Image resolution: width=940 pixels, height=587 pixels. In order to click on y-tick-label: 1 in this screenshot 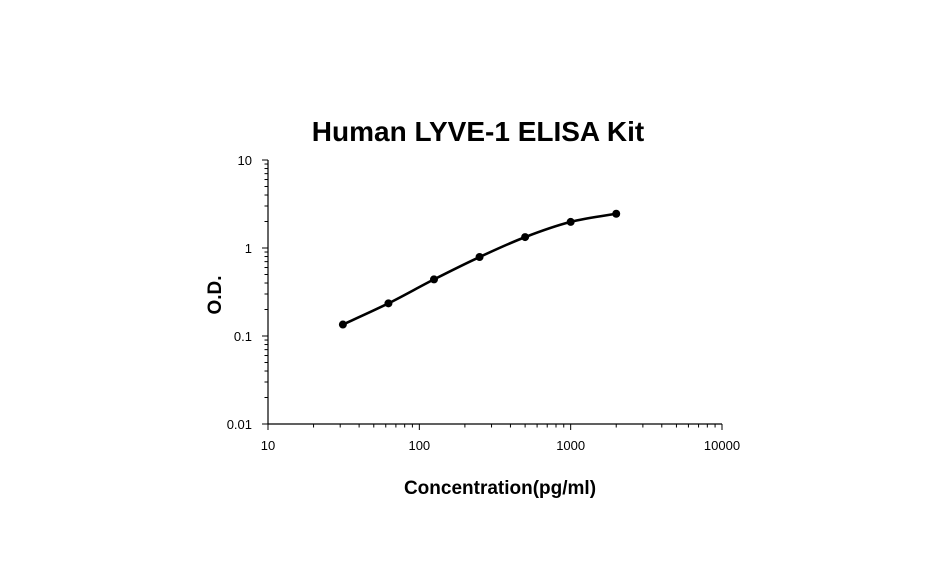, I will do `click(248, 248)`.